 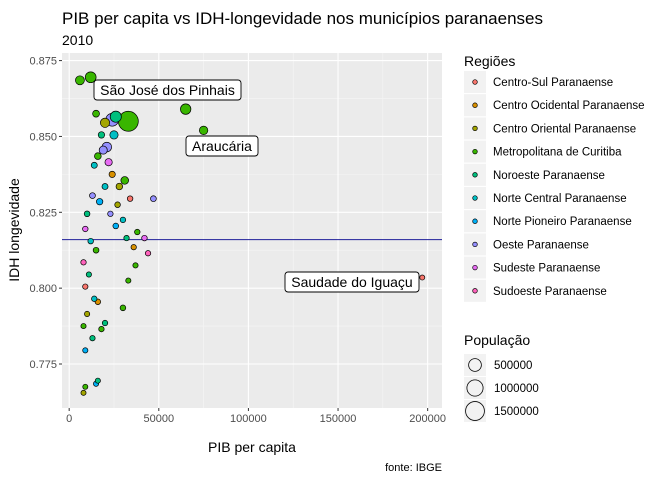 What do you see at coordinates (43, 213) in the screenshot?
I see `y-tick-label: 0.825` at bounding box center [43, 213].